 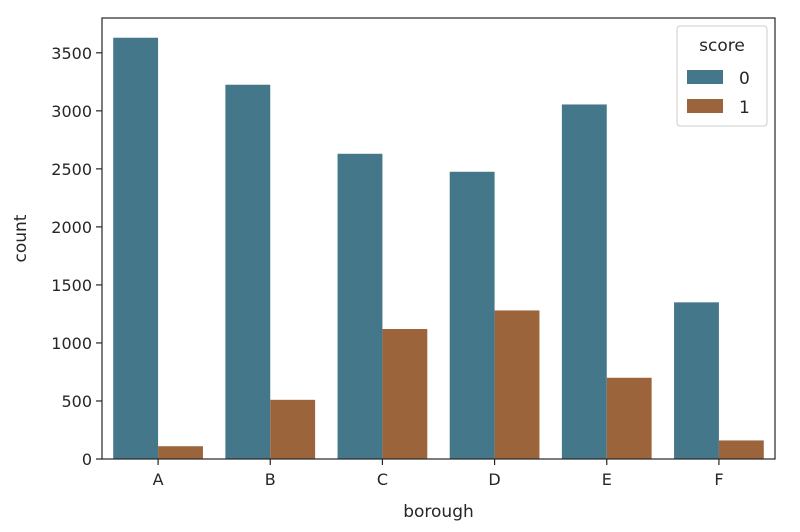 What do you see at coordinates (744, 108) in the screenshot?
I see `legend-label-1: 1` at bounding box center [744, 108].